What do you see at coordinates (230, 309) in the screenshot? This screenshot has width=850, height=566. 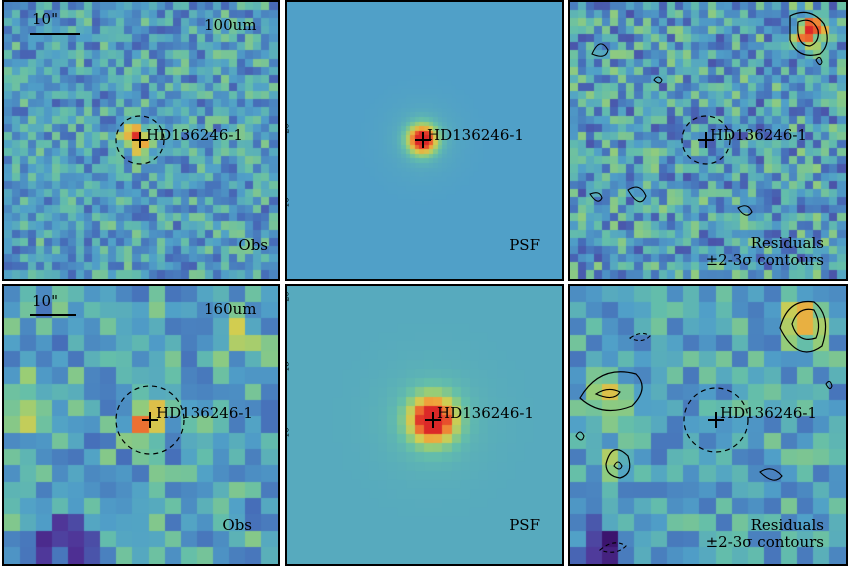 I see `band-label: 160um` at bounding box center [230, 309].